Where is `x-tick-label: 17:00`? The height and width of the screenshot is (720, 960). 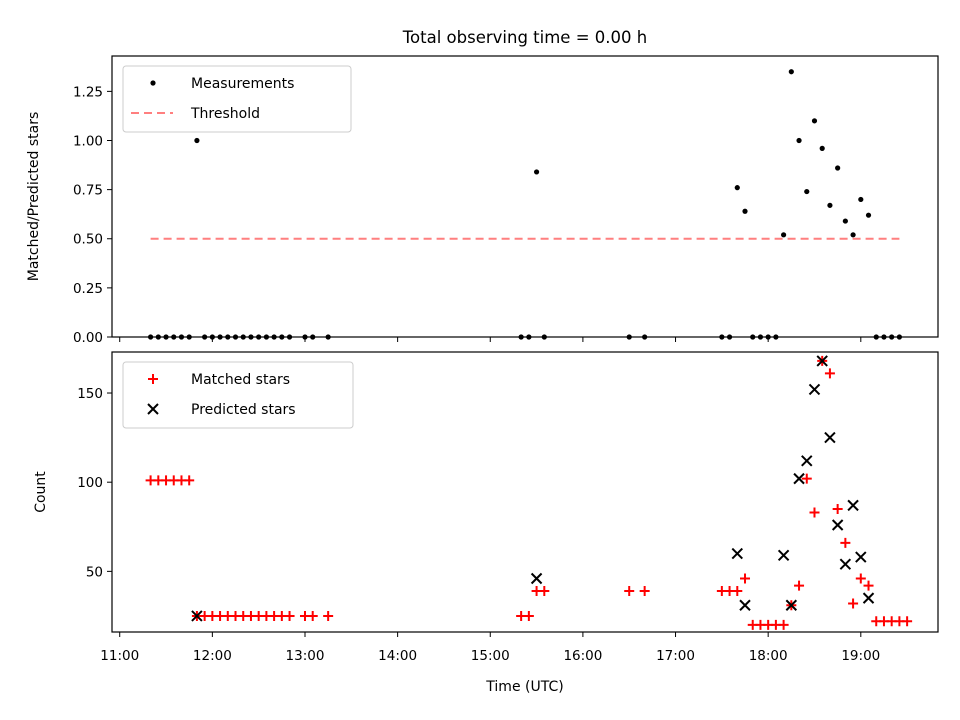 x-tick-label: 17:00 is located at coordinates (675, 656).